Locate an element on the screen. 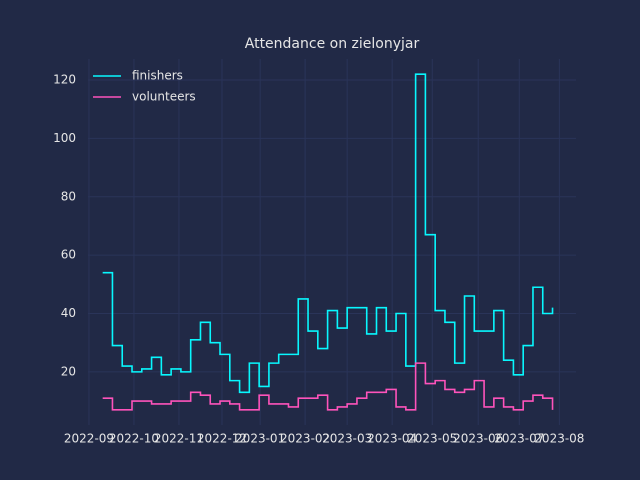  legend-label: finishers is located at coordinates (157, 76).